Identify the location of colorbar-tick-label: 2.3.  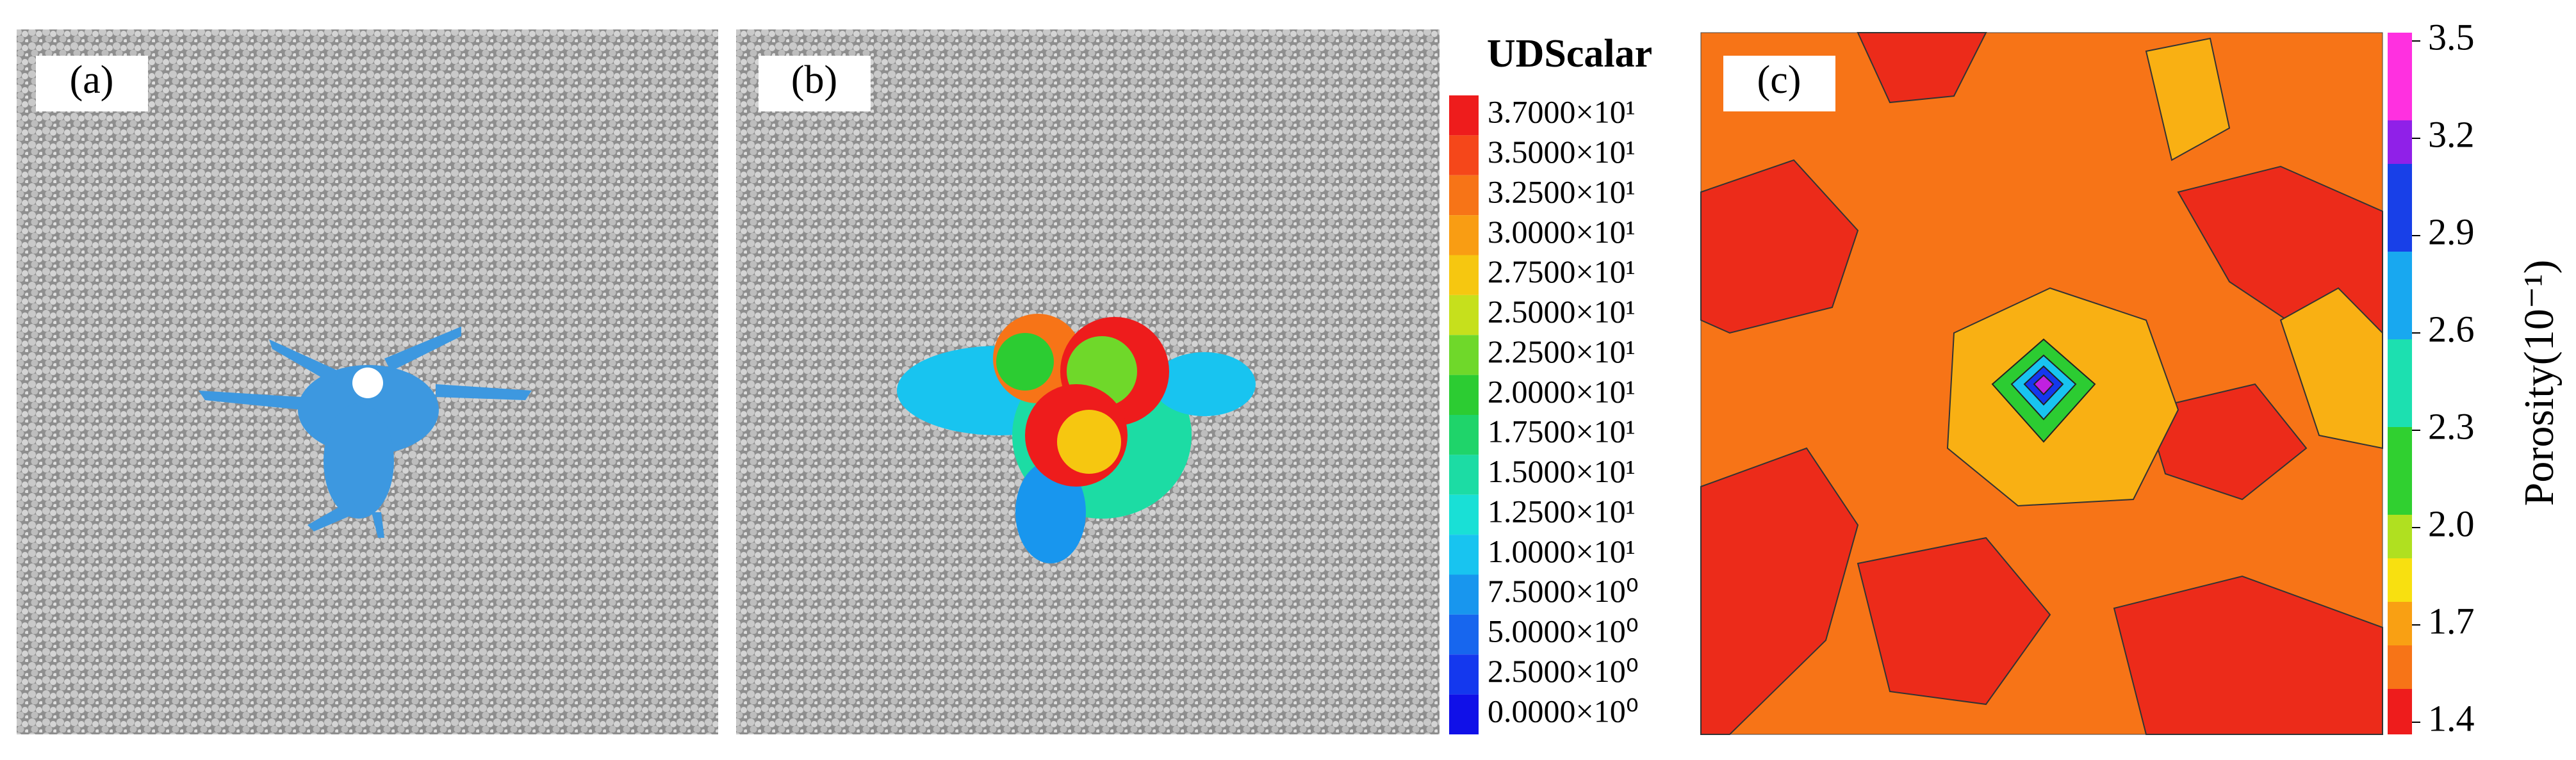
(2452, 426).